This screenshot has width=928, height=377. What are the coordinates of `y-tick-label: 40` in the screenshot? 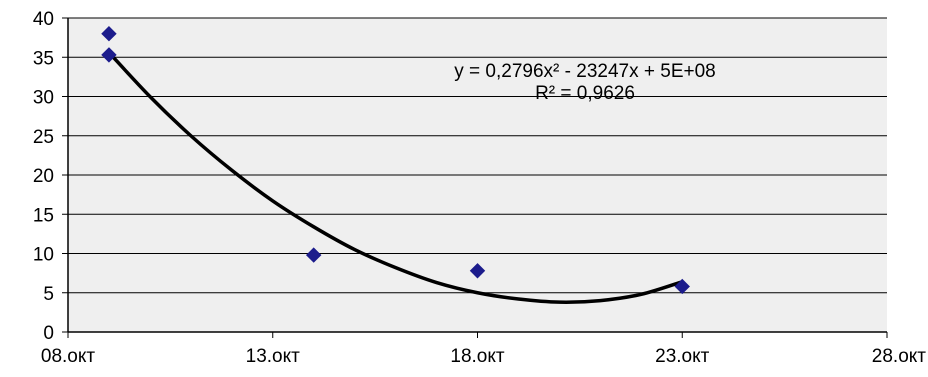 It's located at (43, 19).